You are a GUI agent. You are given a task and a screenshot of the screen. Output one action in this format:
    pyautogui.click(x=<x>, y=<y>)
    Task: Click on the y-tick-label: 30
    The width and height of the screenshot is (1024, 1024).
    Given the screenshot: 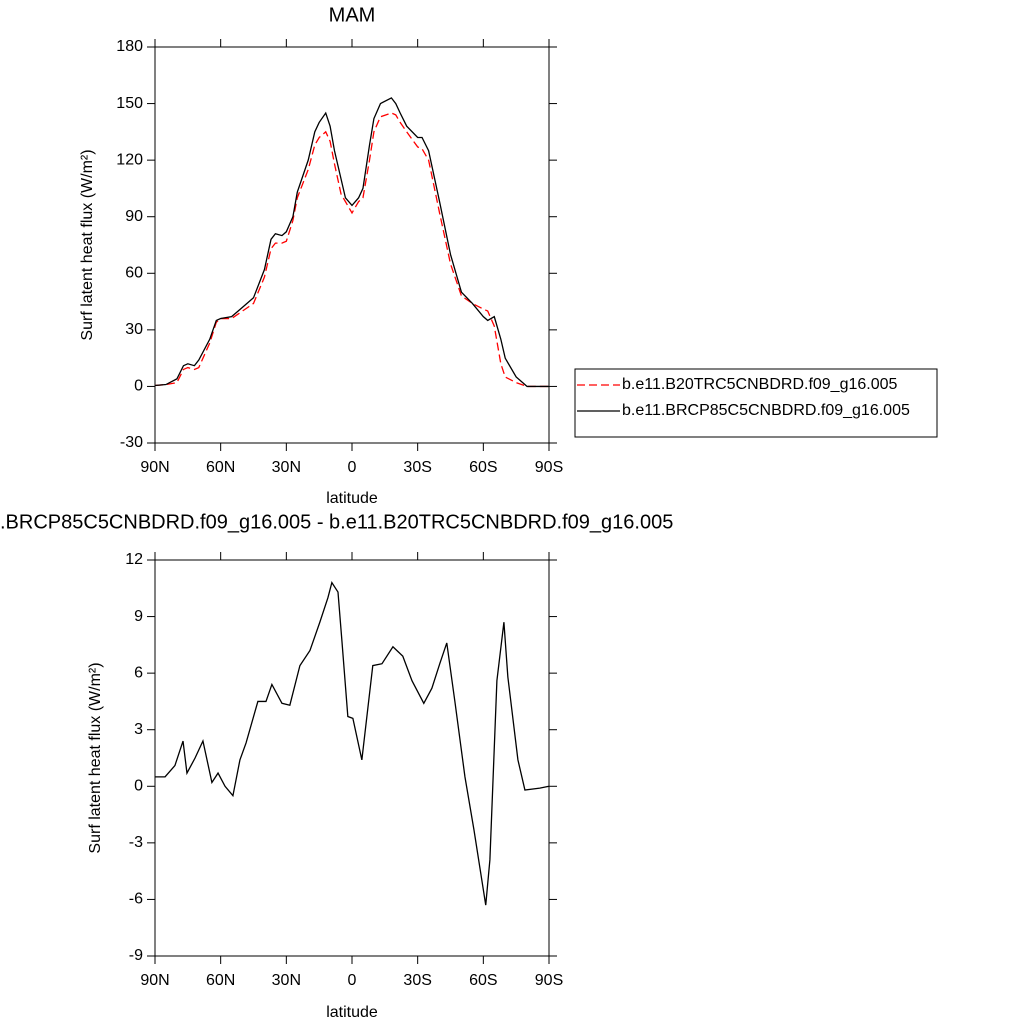 What is the action you would take?
    pyautogui.click(x=134, y=329)
    